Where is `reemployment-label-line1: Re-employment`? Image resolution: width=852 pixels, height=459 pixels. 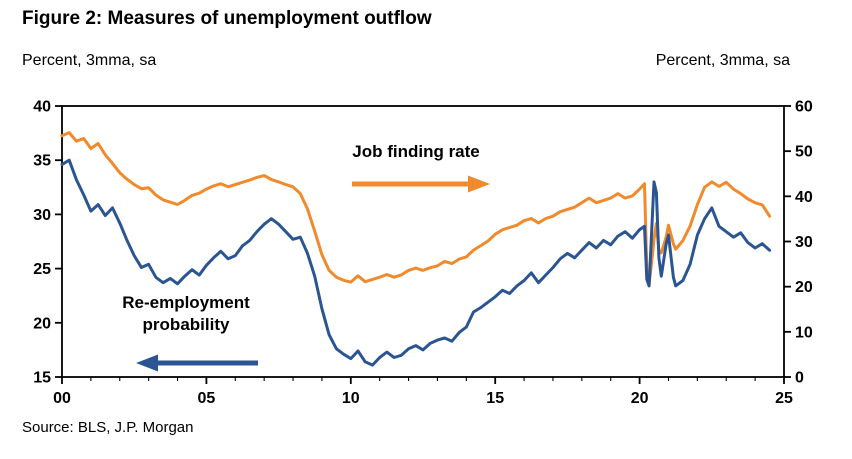 reemployment-label-line1: Re-employment is located at coordinates (186, 302).